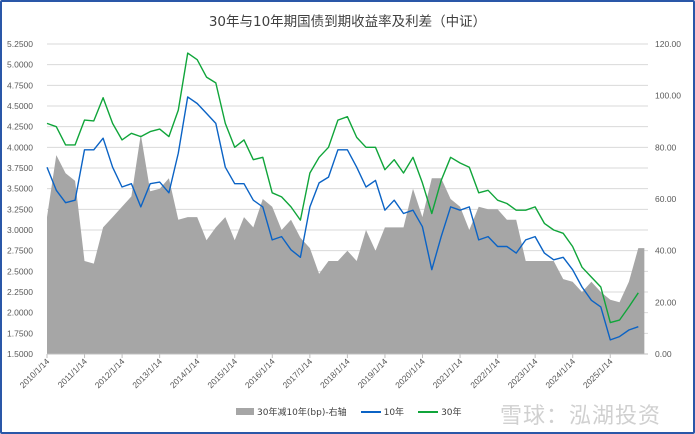  I want to click on x-tick-label: 2019/1/14, so click(373, 373).